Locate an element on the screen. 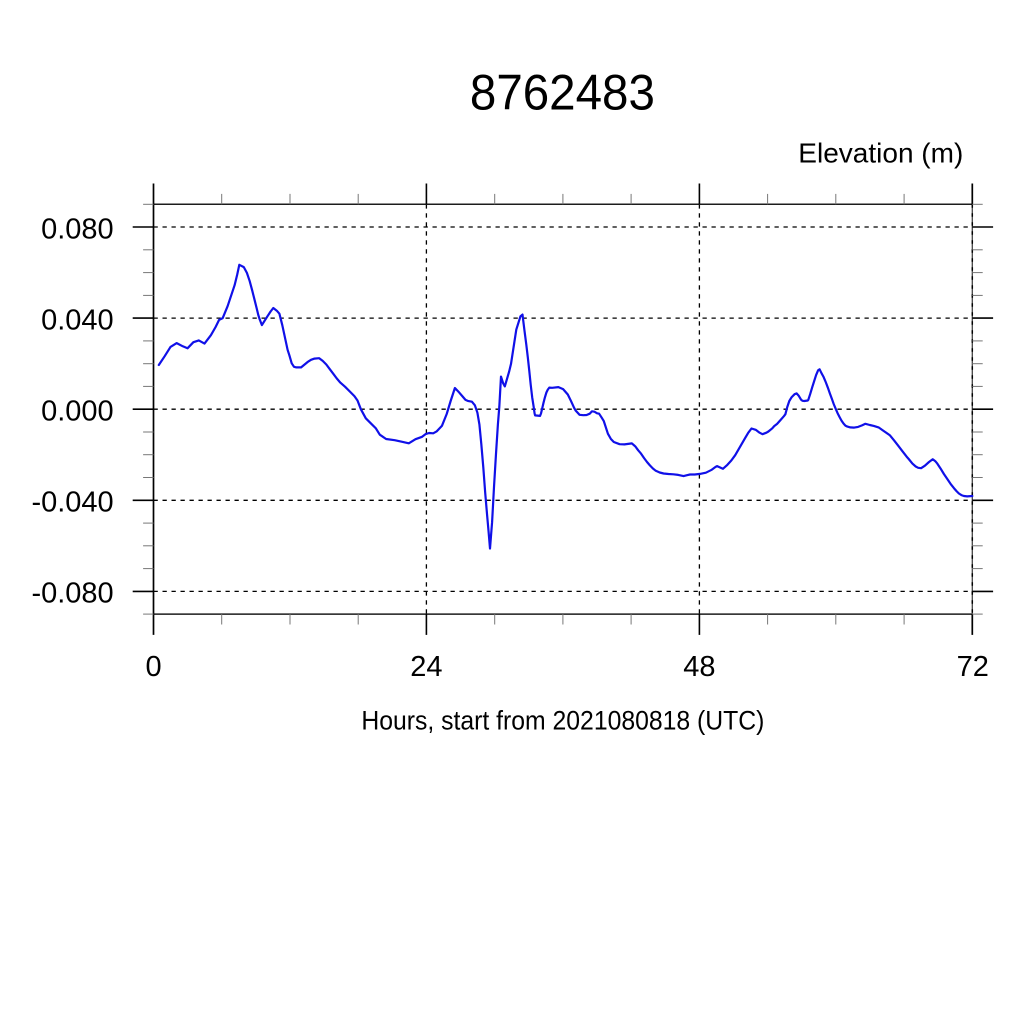 This screenshot has width=1024, height=1029. svg-text:Hours, start from 2021080818 (: Hours, start from 2021080818 (UTC) is located at coordinates (562, 720).